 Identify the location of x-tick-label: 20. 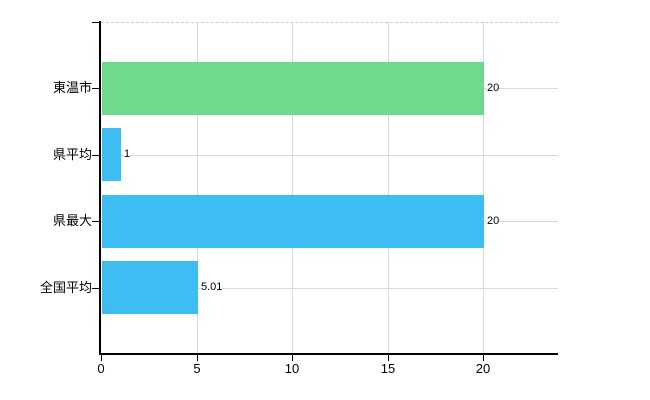
(483, 368).